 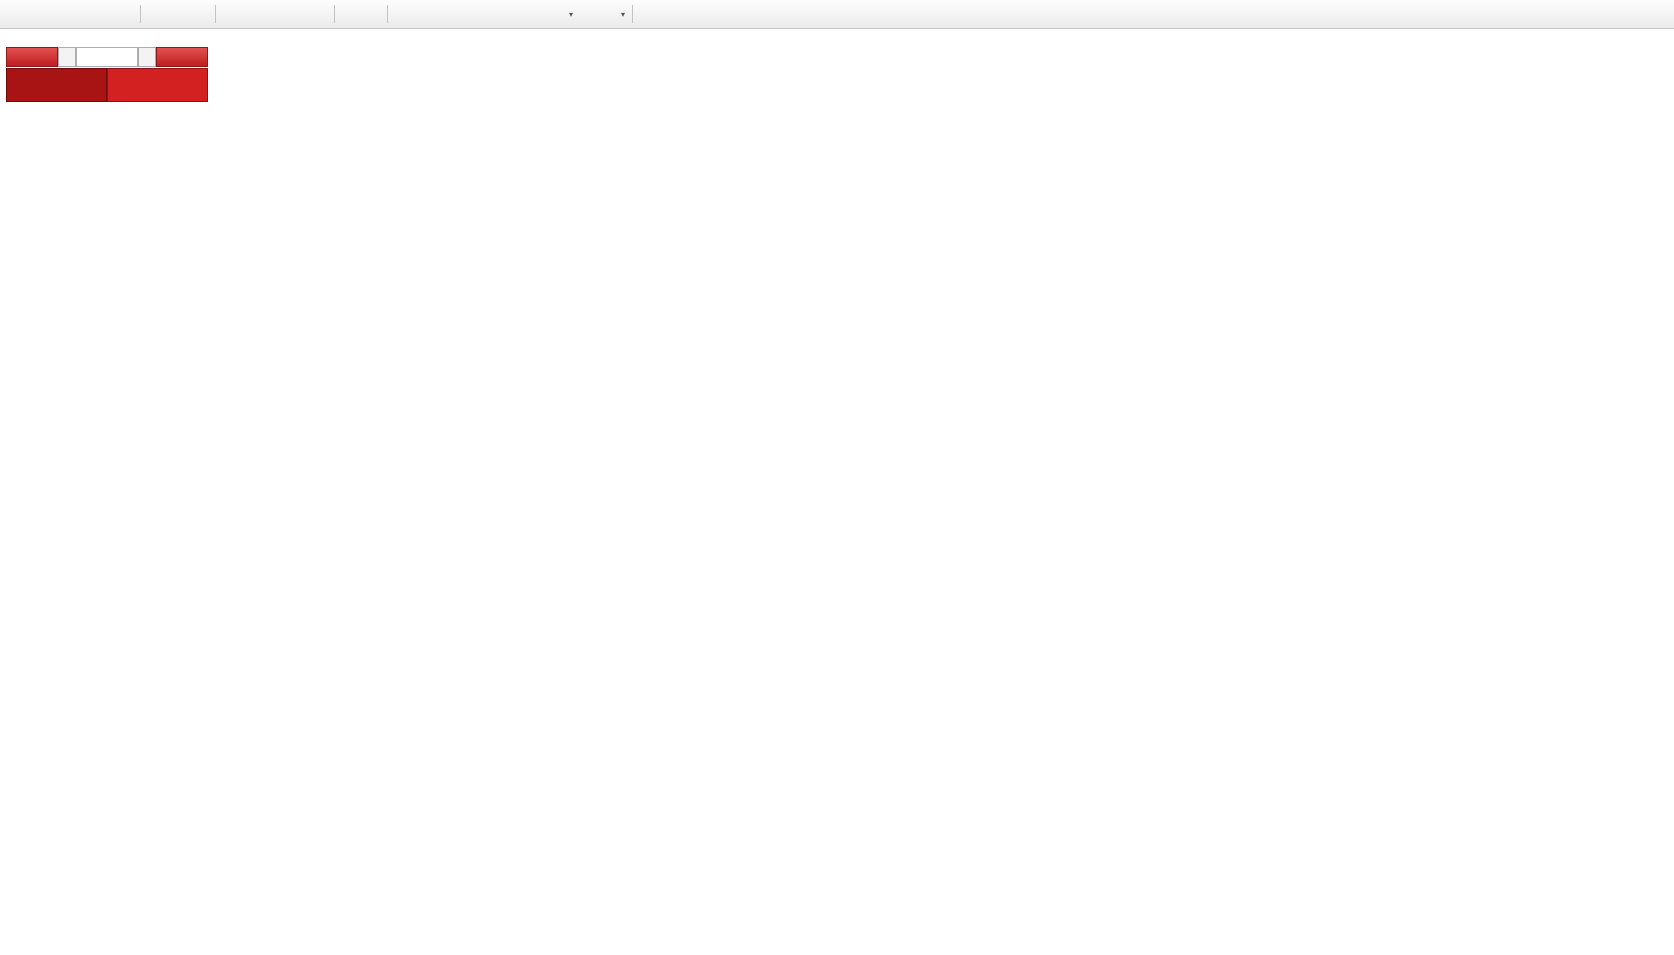 I want to click on symbol-icon, so click(x=14, y=38).